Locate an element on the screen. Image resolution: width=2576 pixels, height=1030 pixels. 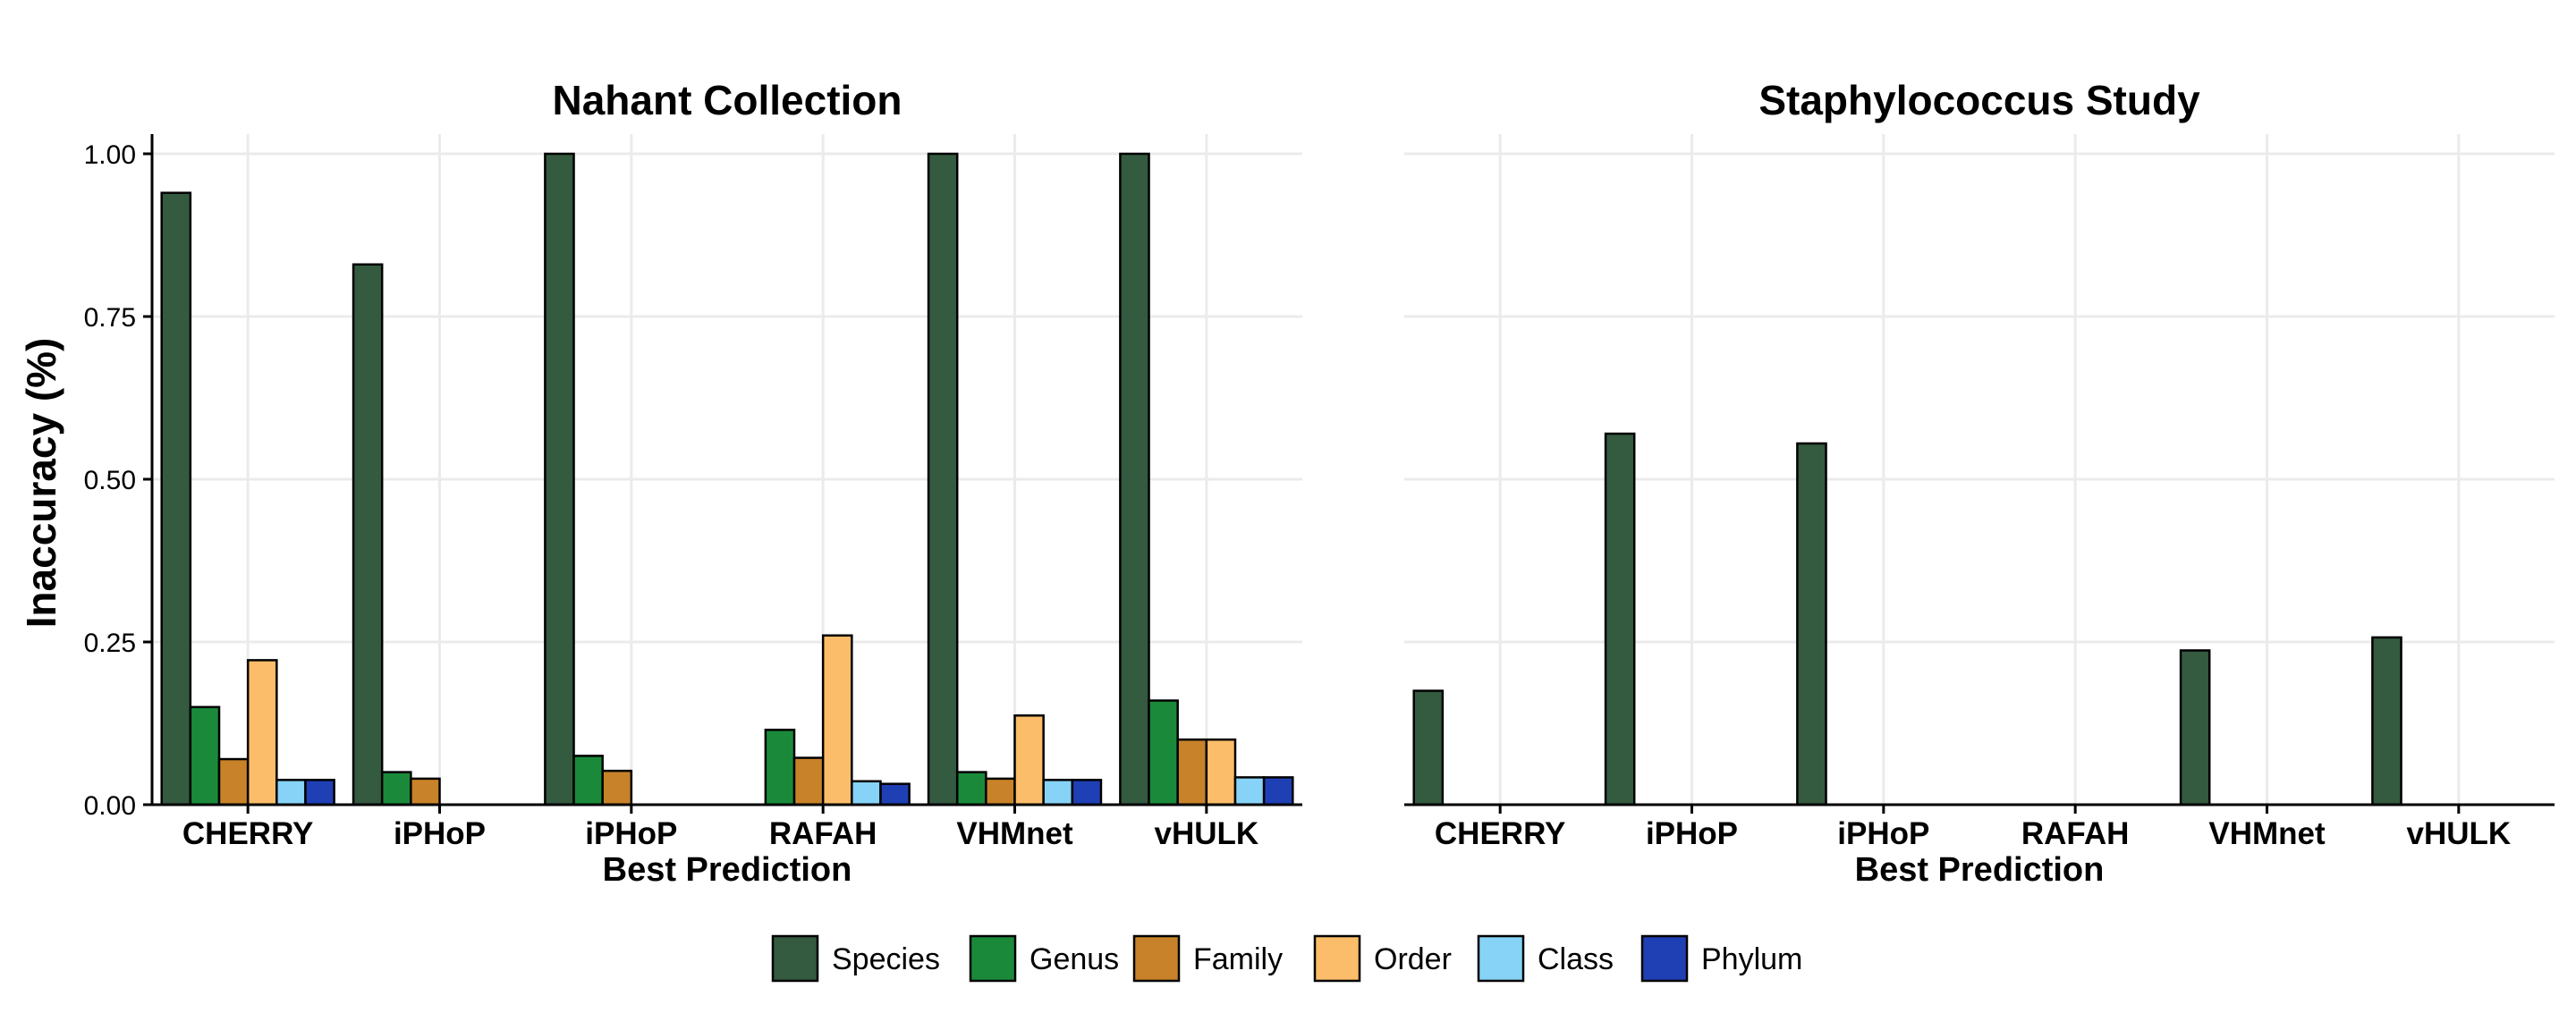
legend-label: Phylum is located at coordinates (1751, 959).